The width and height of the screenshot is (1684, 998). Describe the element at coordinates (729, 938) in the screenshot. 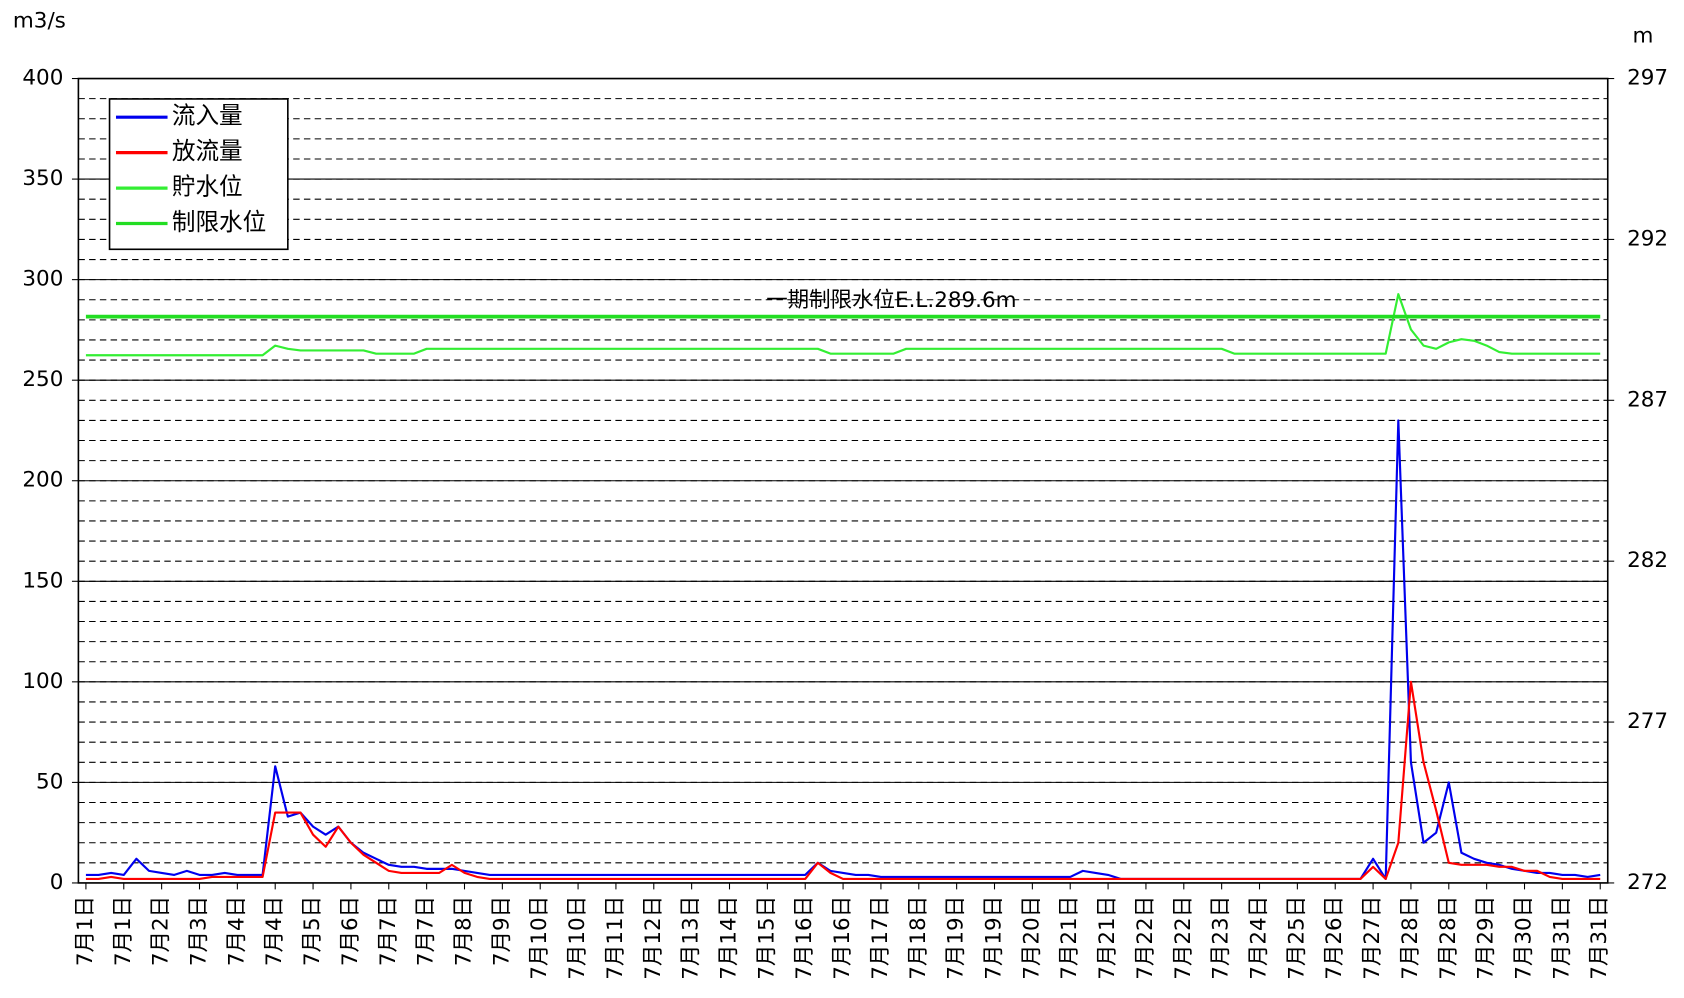

I see `x-tick-label: 7月14日` at that location.